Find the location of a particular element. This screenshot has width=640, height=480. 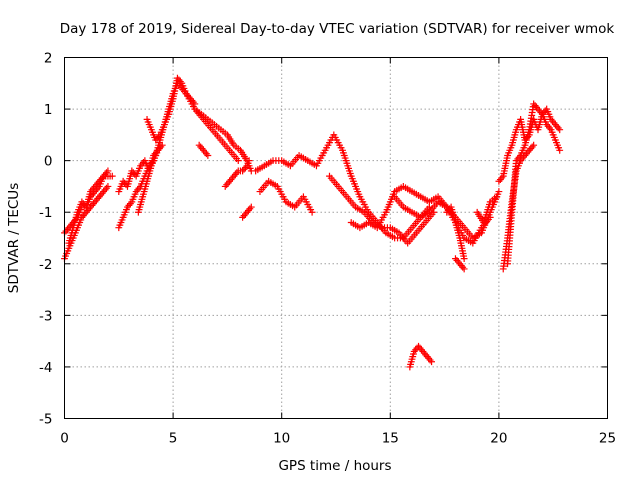

series-track-r is located at coordinates (420, 356).